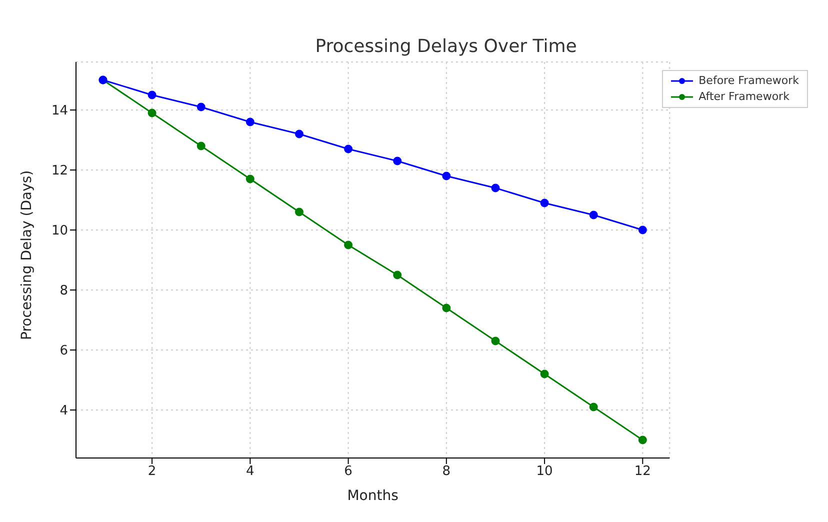 Image resolution: width=828 pixels, height=522 pixels. What do you see at coordinates (64, 351) in the screenshot?
I see `y-tick-label: 6` at bounding box center [64, 351].